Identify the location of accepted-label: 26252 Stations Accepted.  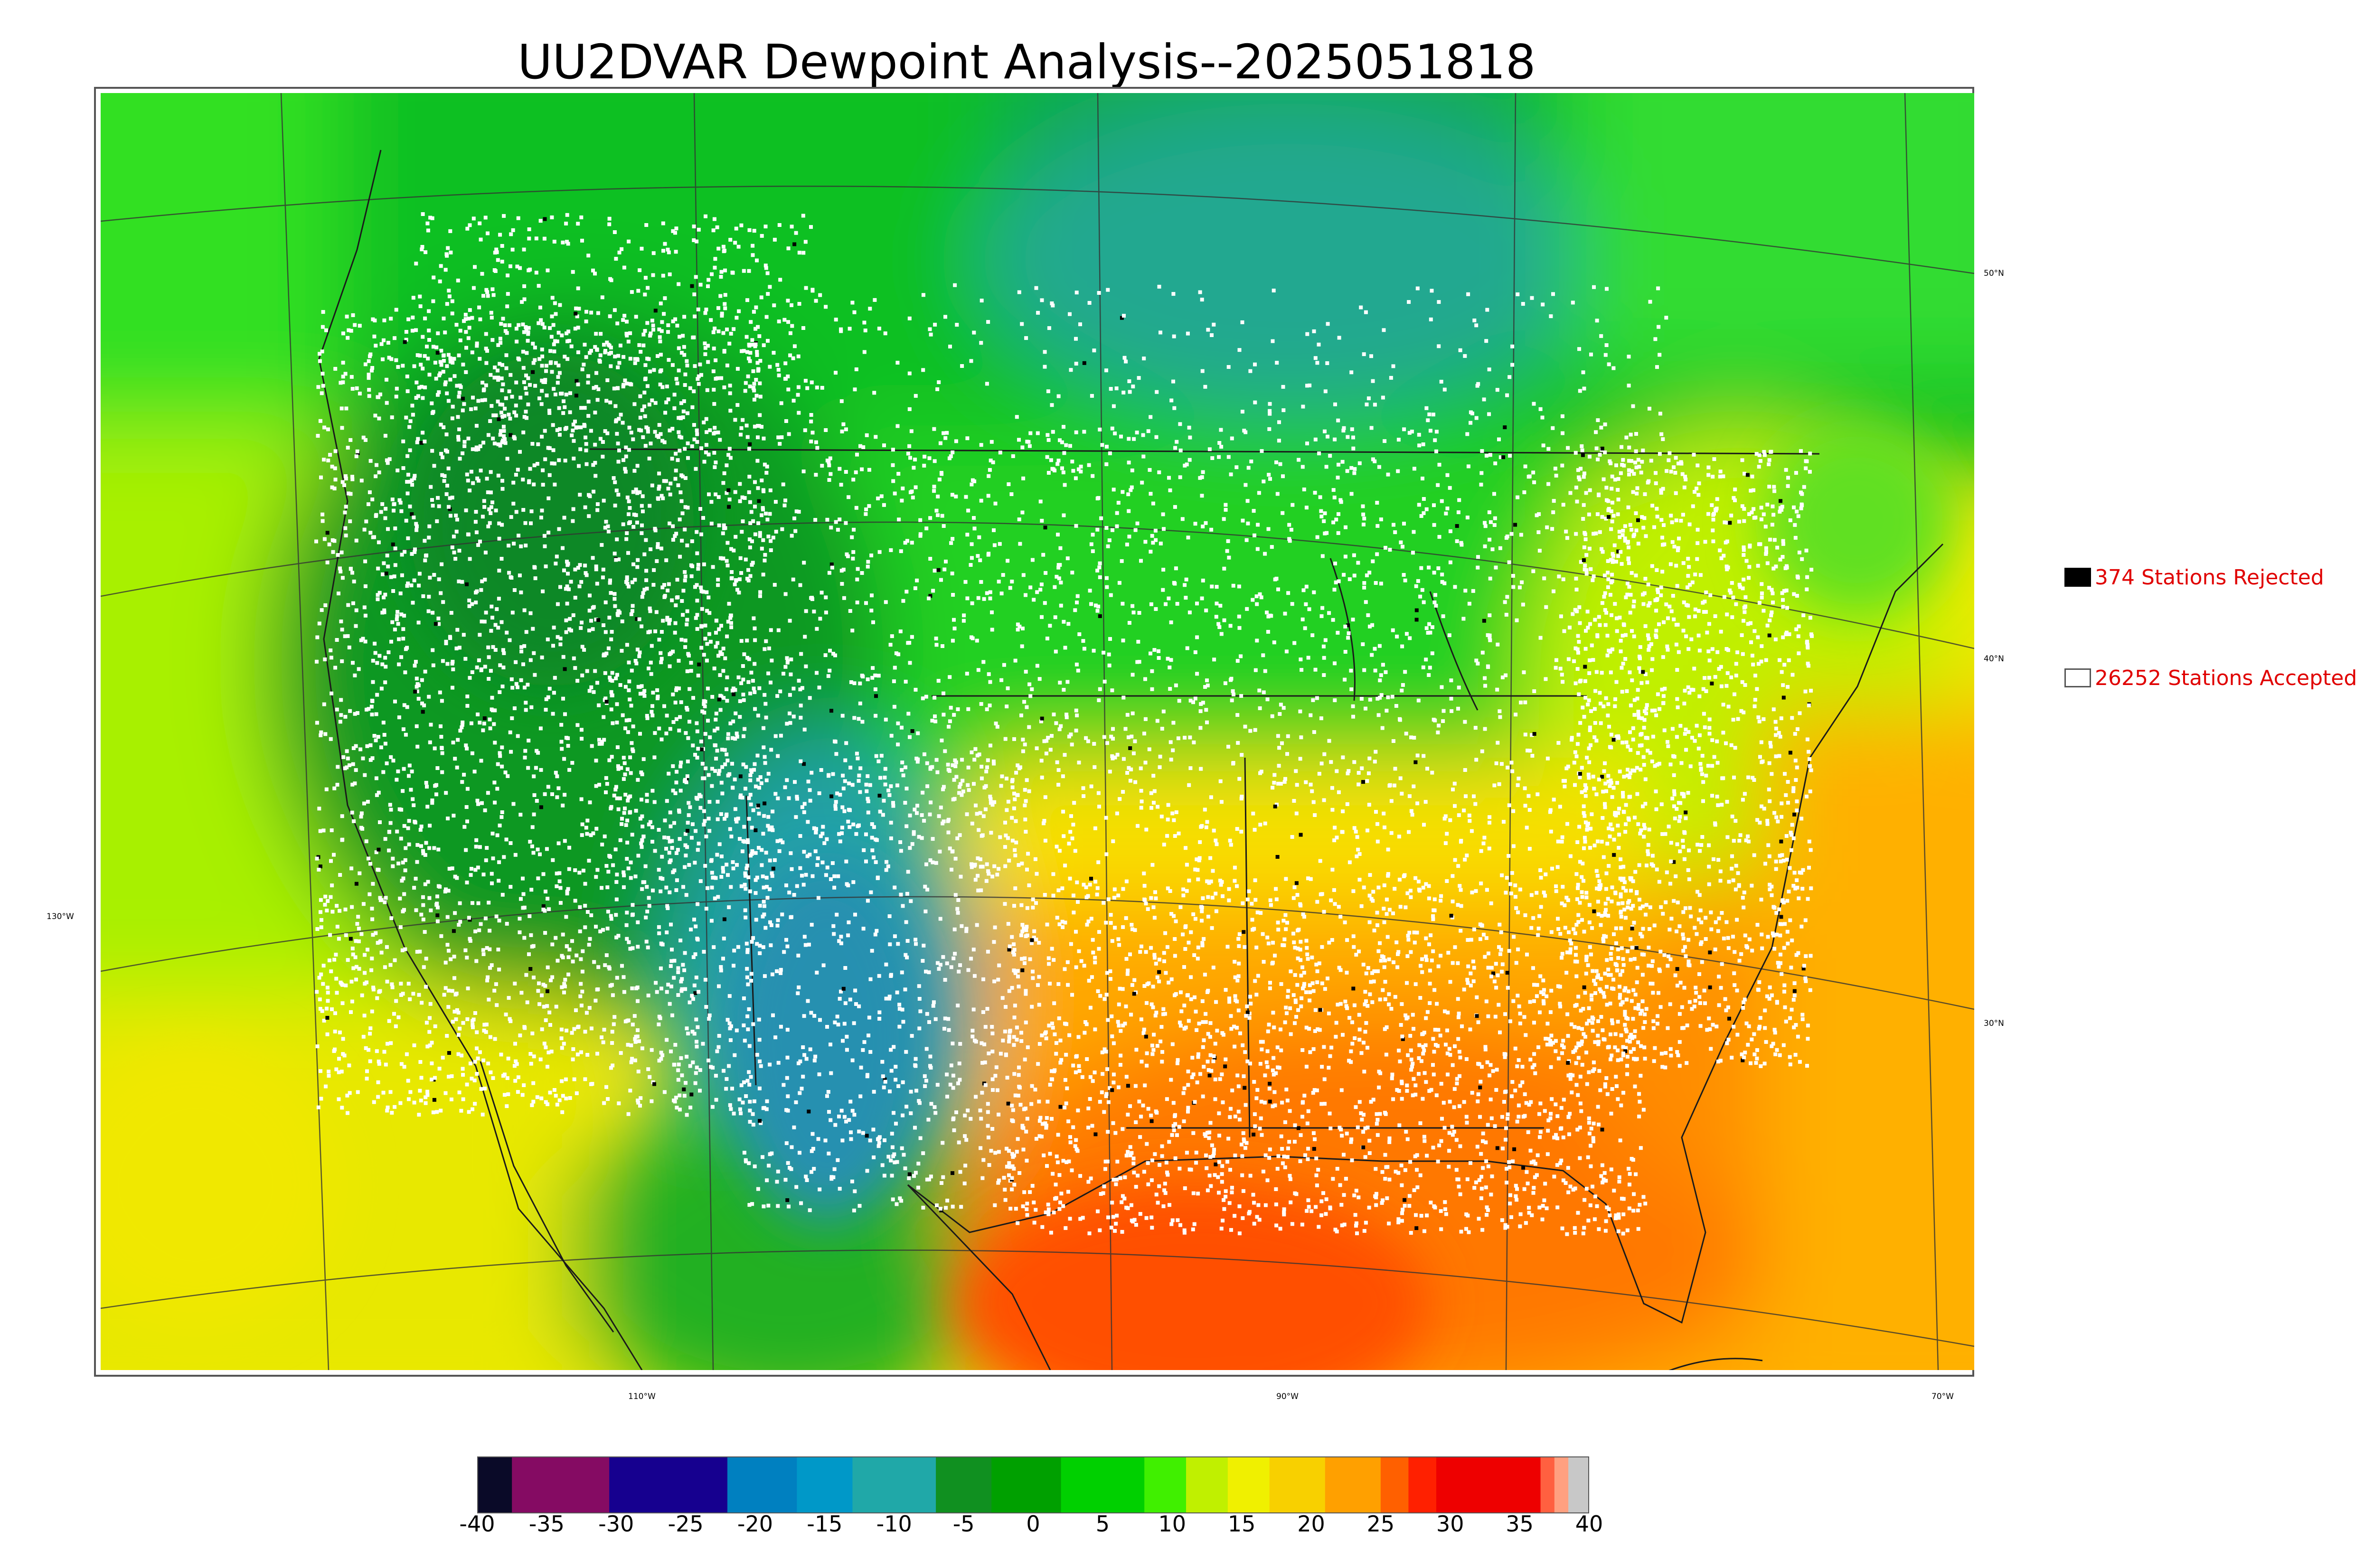
(2226, 678).